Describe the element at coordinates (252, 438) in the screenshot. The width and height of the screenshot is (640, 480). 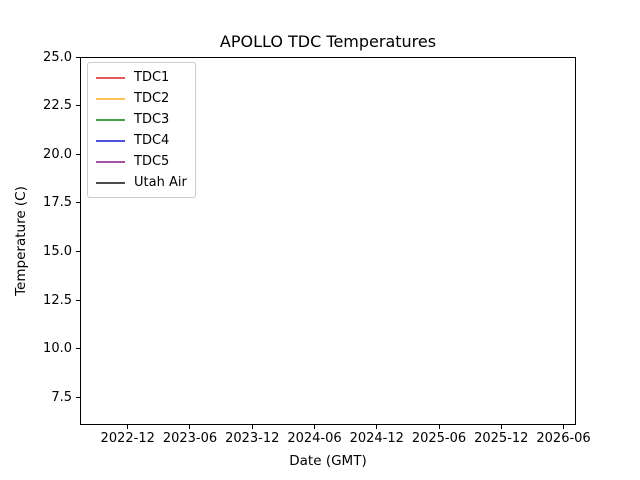
I see `x-tick-label: 2023-12` at that location.